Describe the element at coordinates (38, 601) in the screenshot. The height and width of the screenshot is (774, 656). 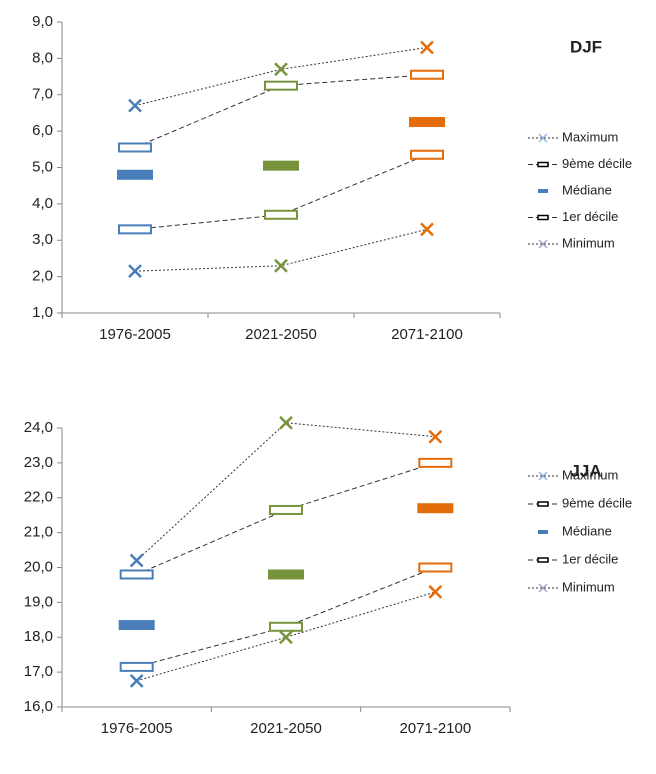
I see `y-tick-label: 19,0` at that location.